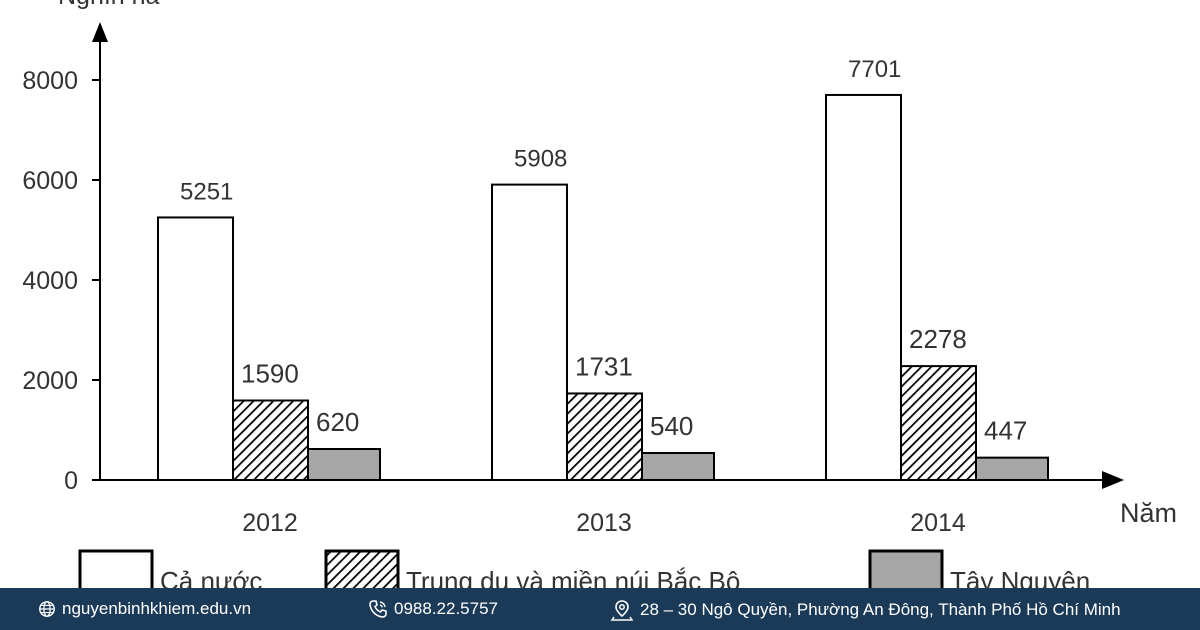 This screenshot has height=630, width=1200. I want to click on bar-value-label: 540, so click(671, 426).